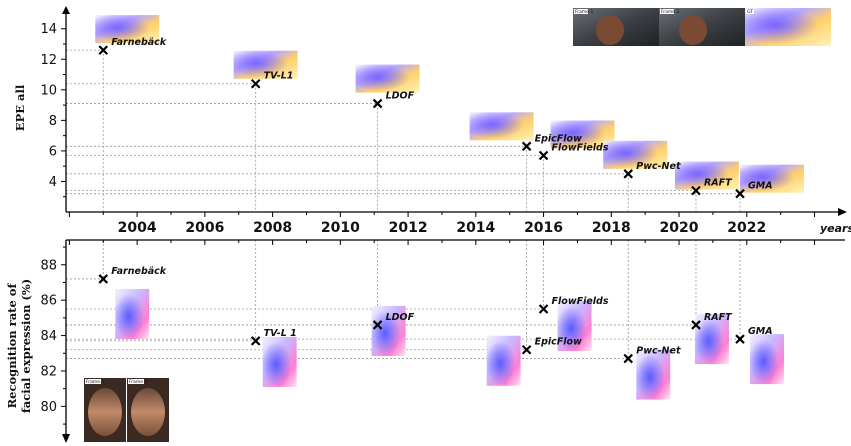 The height and width of the screenshot is (446, 851). Describe the element at coordinates (400, 317) in the screenshot. I see `bottom-point-label: LDOF` at that location.